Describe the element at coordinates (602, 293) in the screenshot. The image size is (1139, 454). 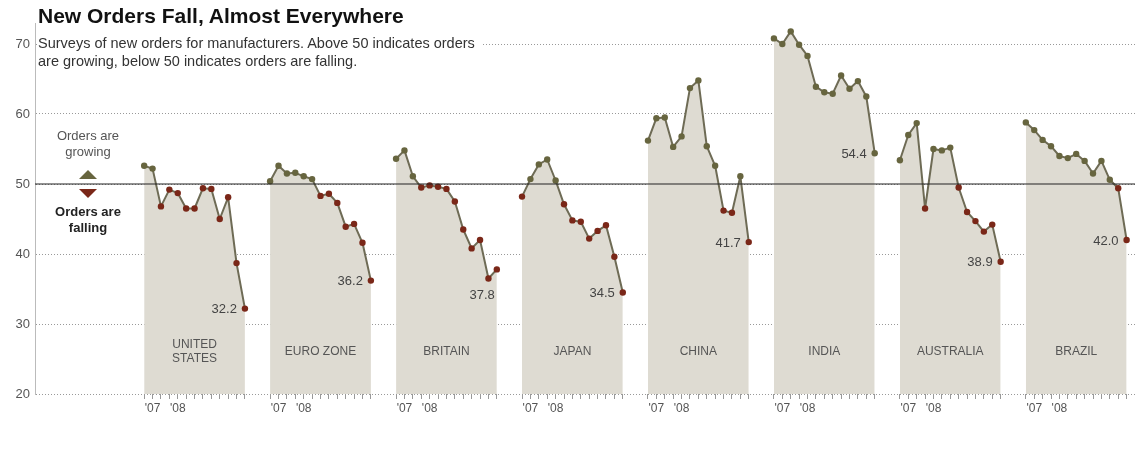
I see `data-label: 34.5` at that location.